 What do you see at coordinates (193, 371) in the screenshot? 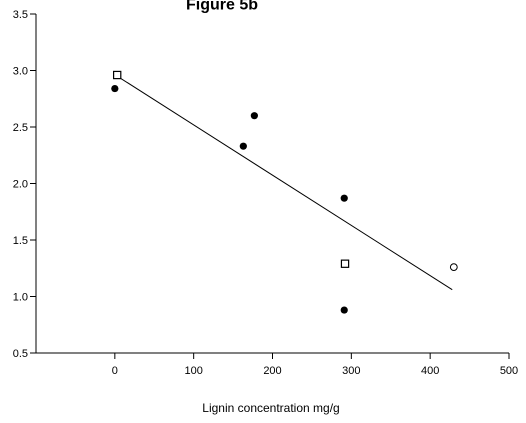
I see `x-tick-label: 100` at bounding box center [193, 371].